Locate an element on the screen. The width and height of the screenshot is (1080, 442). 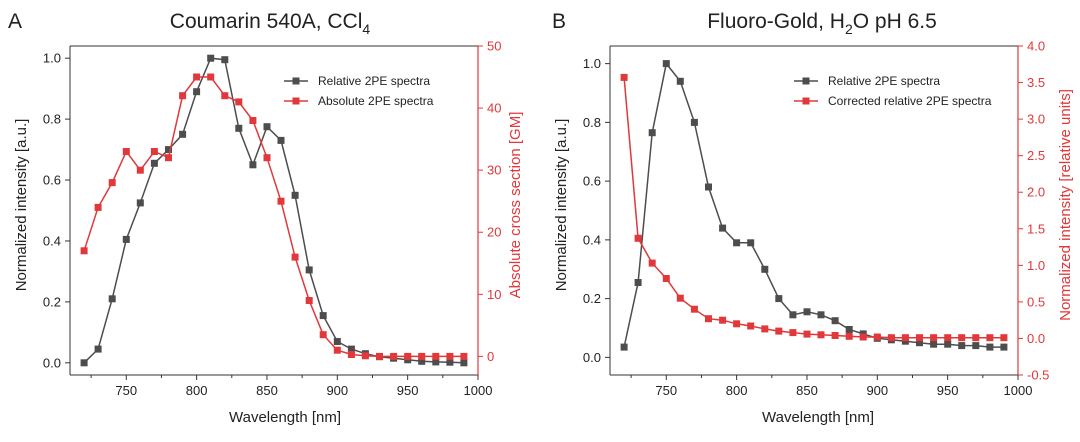
y-tick-label: 0.4 is located at coordinates (592, 239).